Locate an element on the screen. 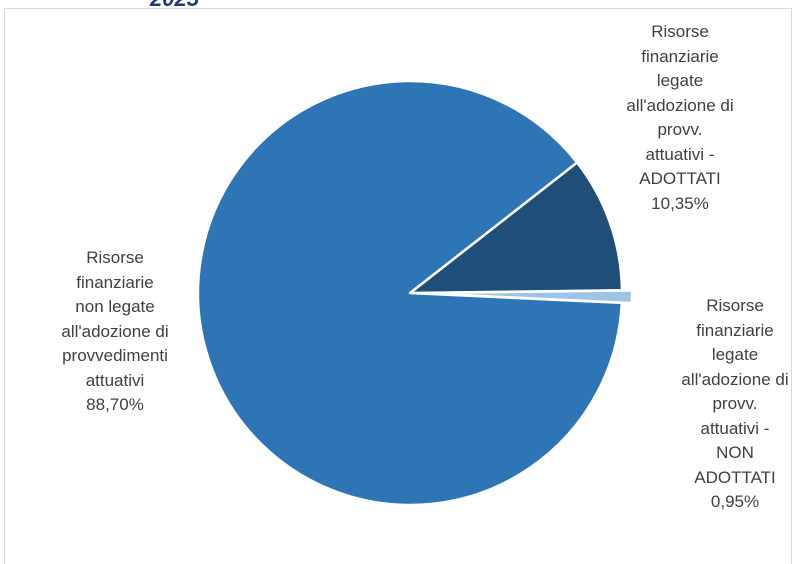 The width and height of the screenshot is (801, 564). chart-title: 2025 is located at coordinates (174, 6).